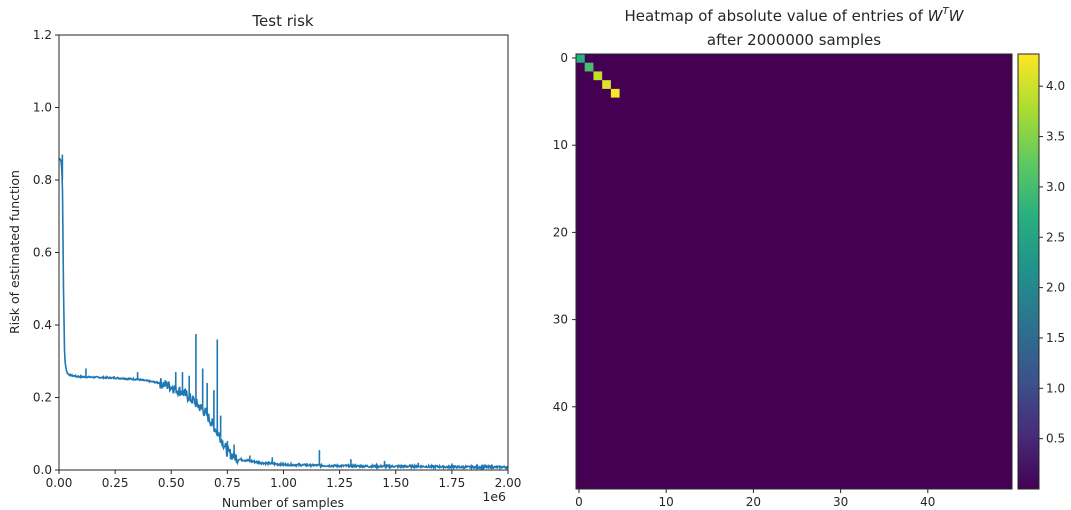 Image resolution: width=1071 pixels, height=510 pixels. Describe the element at coordinates (42, 35) in the screenshot. I see `y-tick-label: 1.2` at that location.